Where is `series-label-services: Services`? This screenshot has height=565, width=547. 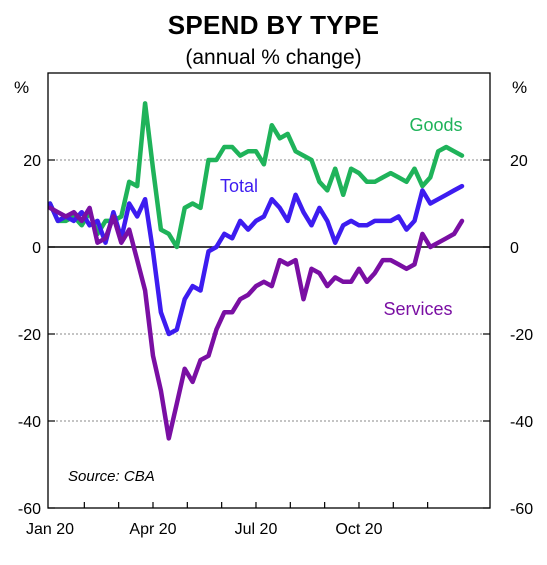 series-label-services: Services is located at coordinates (417, 309).